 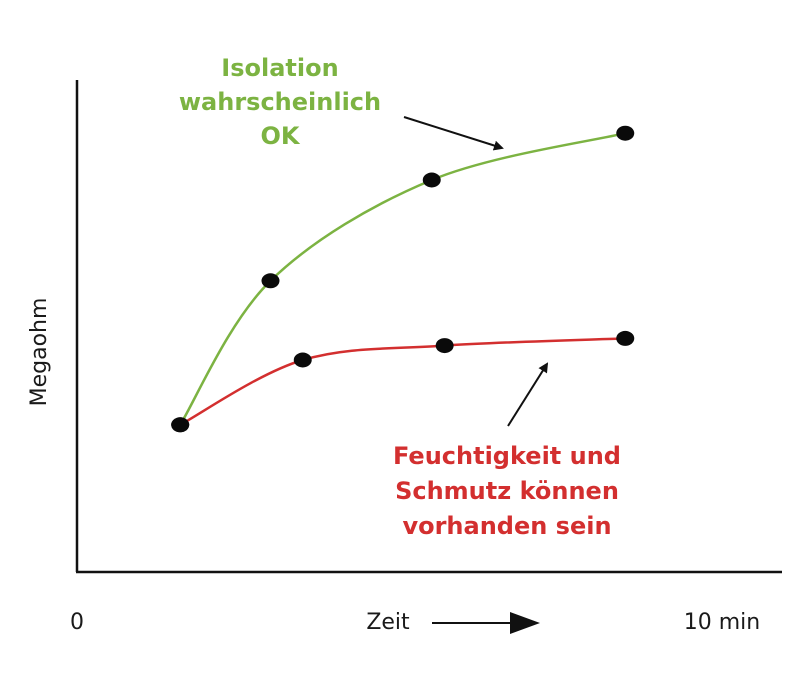 What do you see at coordinates (453, 133) in the screenshot?
I see `annotation-green-arrow` at bounding box center [453, 133].